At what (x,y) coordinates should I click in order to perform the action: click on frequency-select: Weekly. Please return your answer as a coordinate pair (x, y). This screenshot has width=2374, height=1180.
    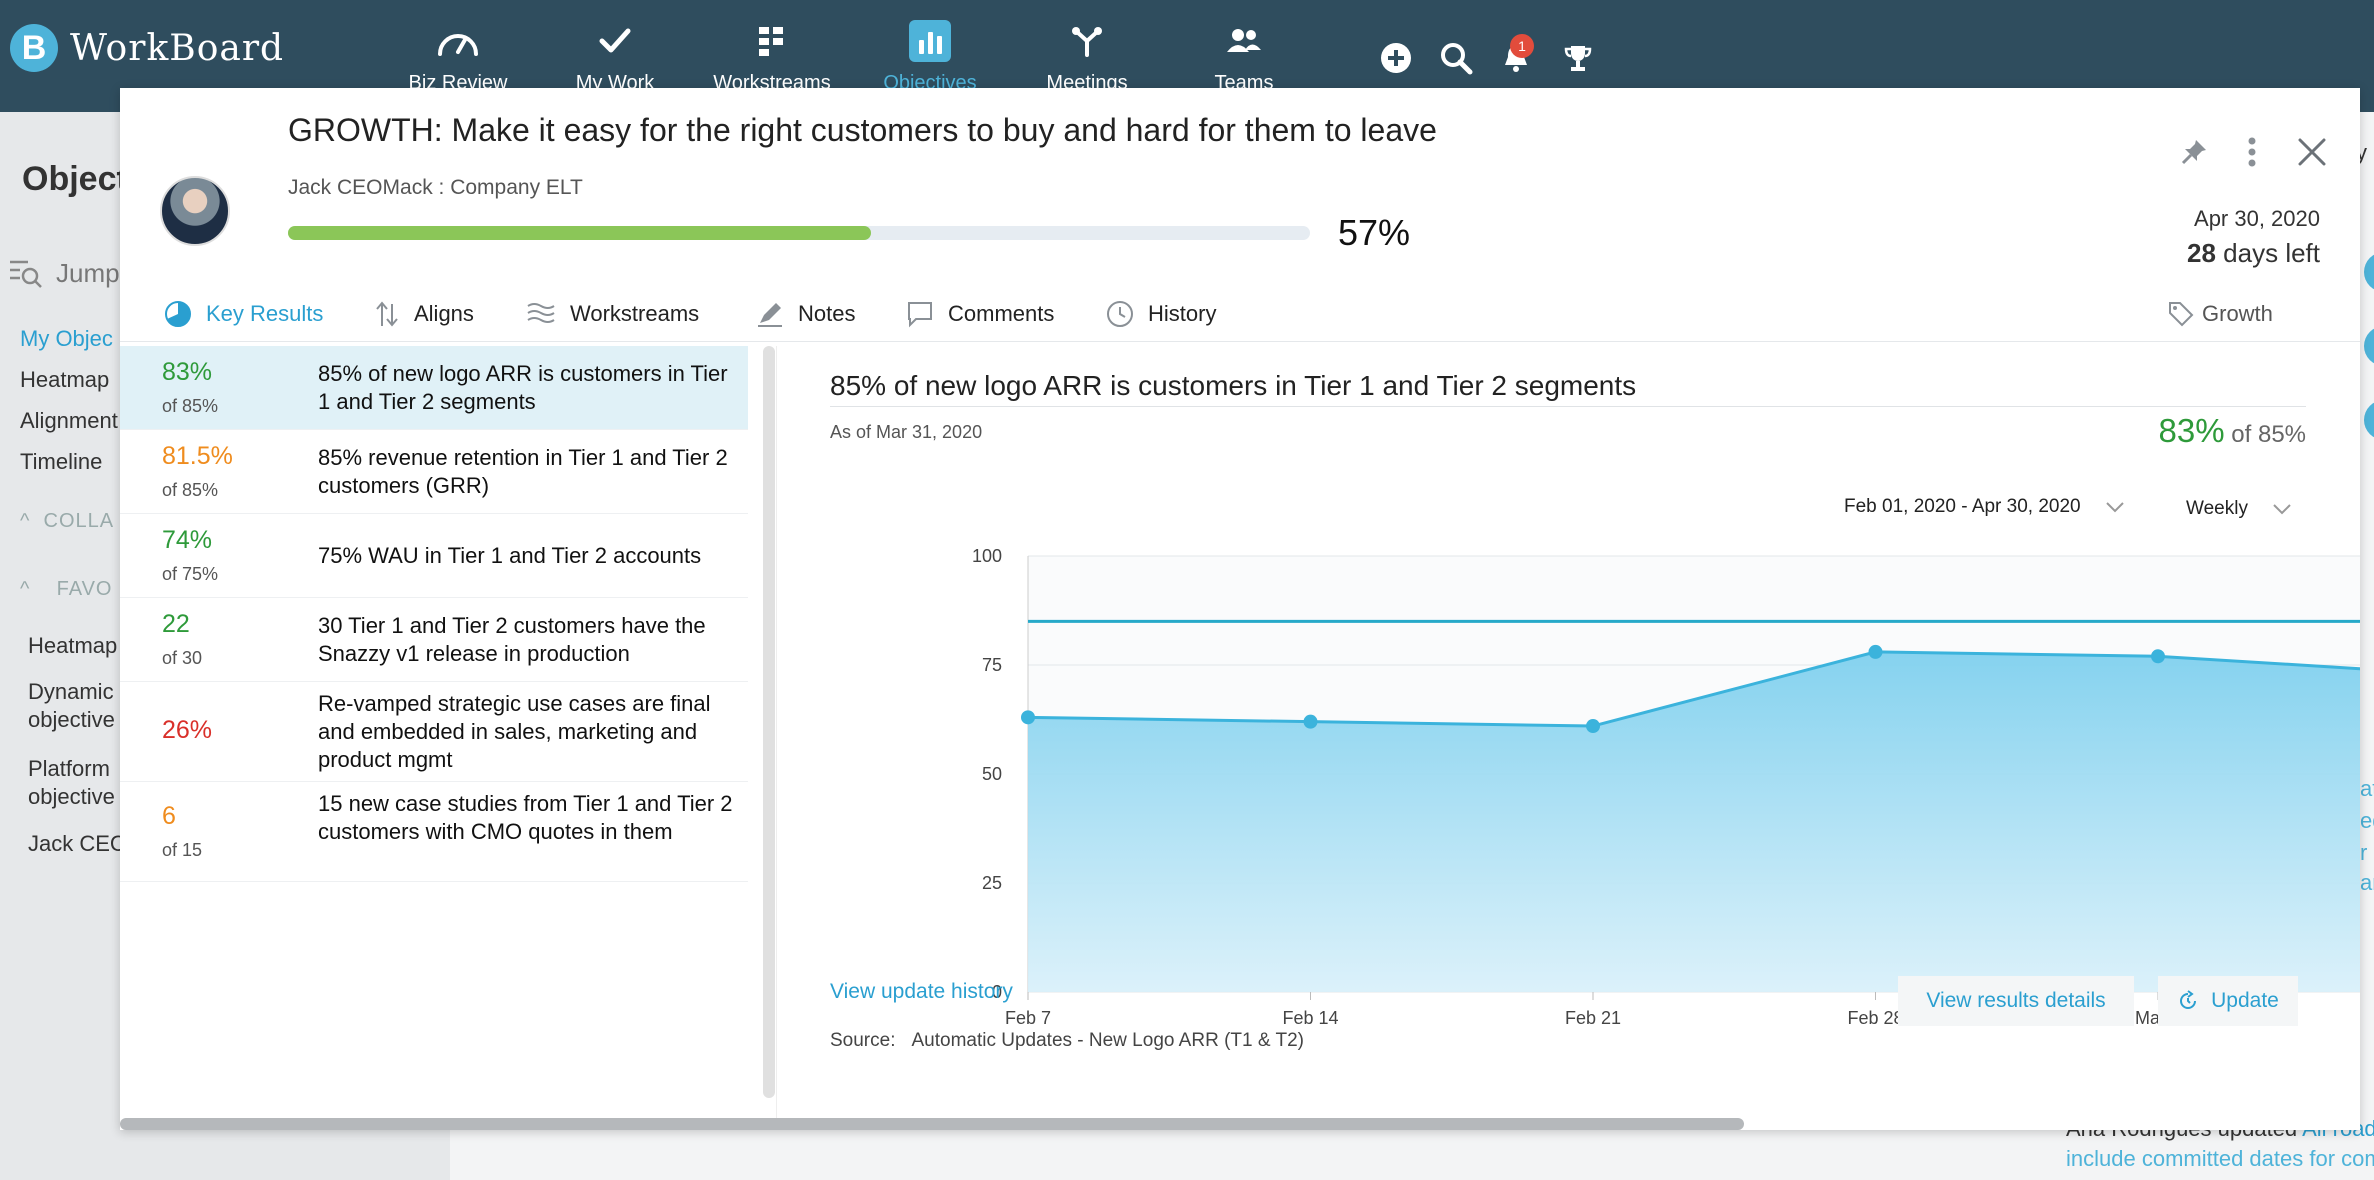
    Looking at the image, I should click on (2239, 509).